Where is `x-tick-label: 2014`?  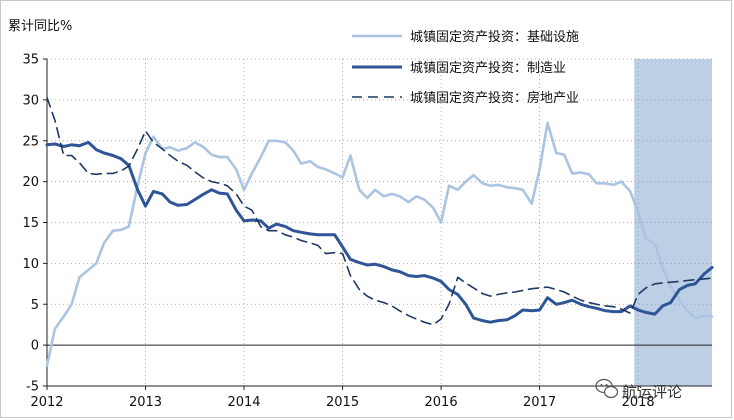 x-tick-label: 2014 is located at coordinates (243, 402).